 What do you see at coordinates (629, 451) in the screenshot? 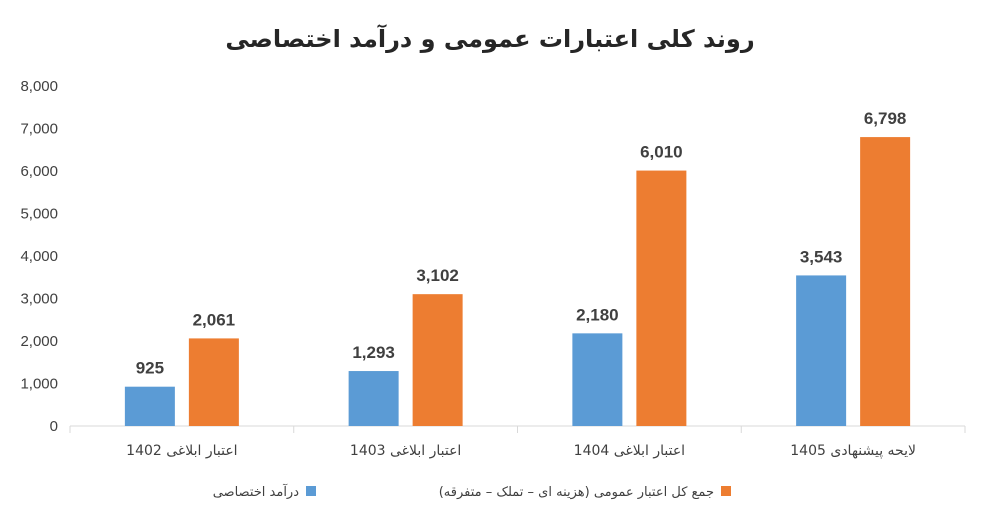
I see `x-category-label: اعتبار ابلاغی 1404` at bounding box center [629, 451].